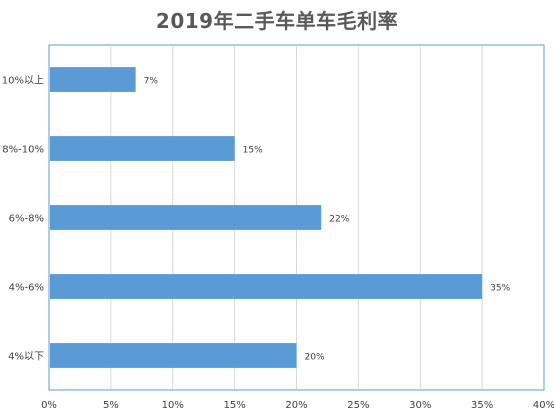 This screenshot has width=554, height=414. What do you see at coordinates (26, 288) in the screenshot?
I see `y-category-label: 4%-6%` at bounding box center [26, 288].